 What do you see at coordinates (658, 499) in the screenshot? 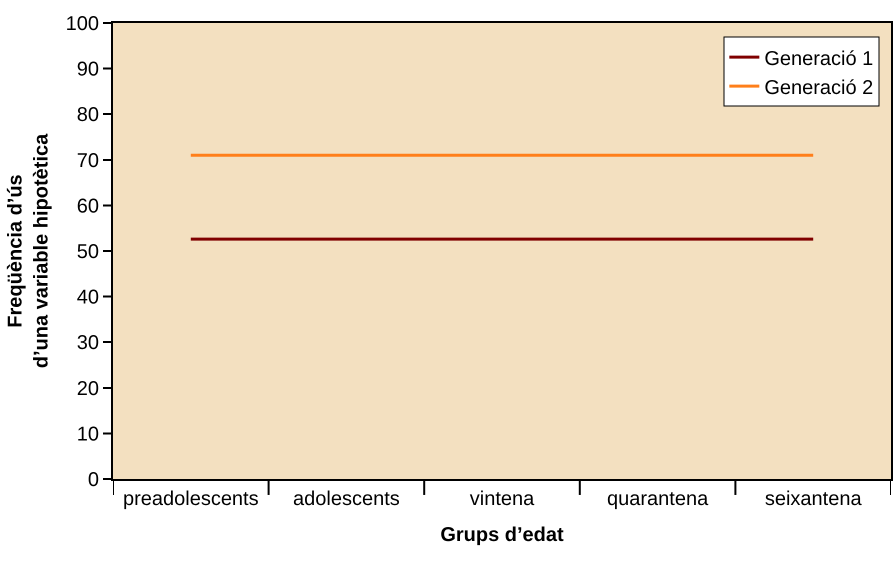
I see `x-tick-label: quarantena` at bounding box center [658, 499].